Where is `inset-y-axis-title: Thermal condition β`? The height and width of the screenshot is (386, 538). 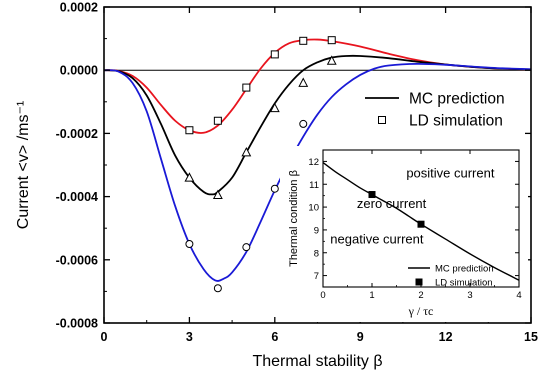 inset-y-axis-title: Thermal condition β is located at coordinates (294, 218).